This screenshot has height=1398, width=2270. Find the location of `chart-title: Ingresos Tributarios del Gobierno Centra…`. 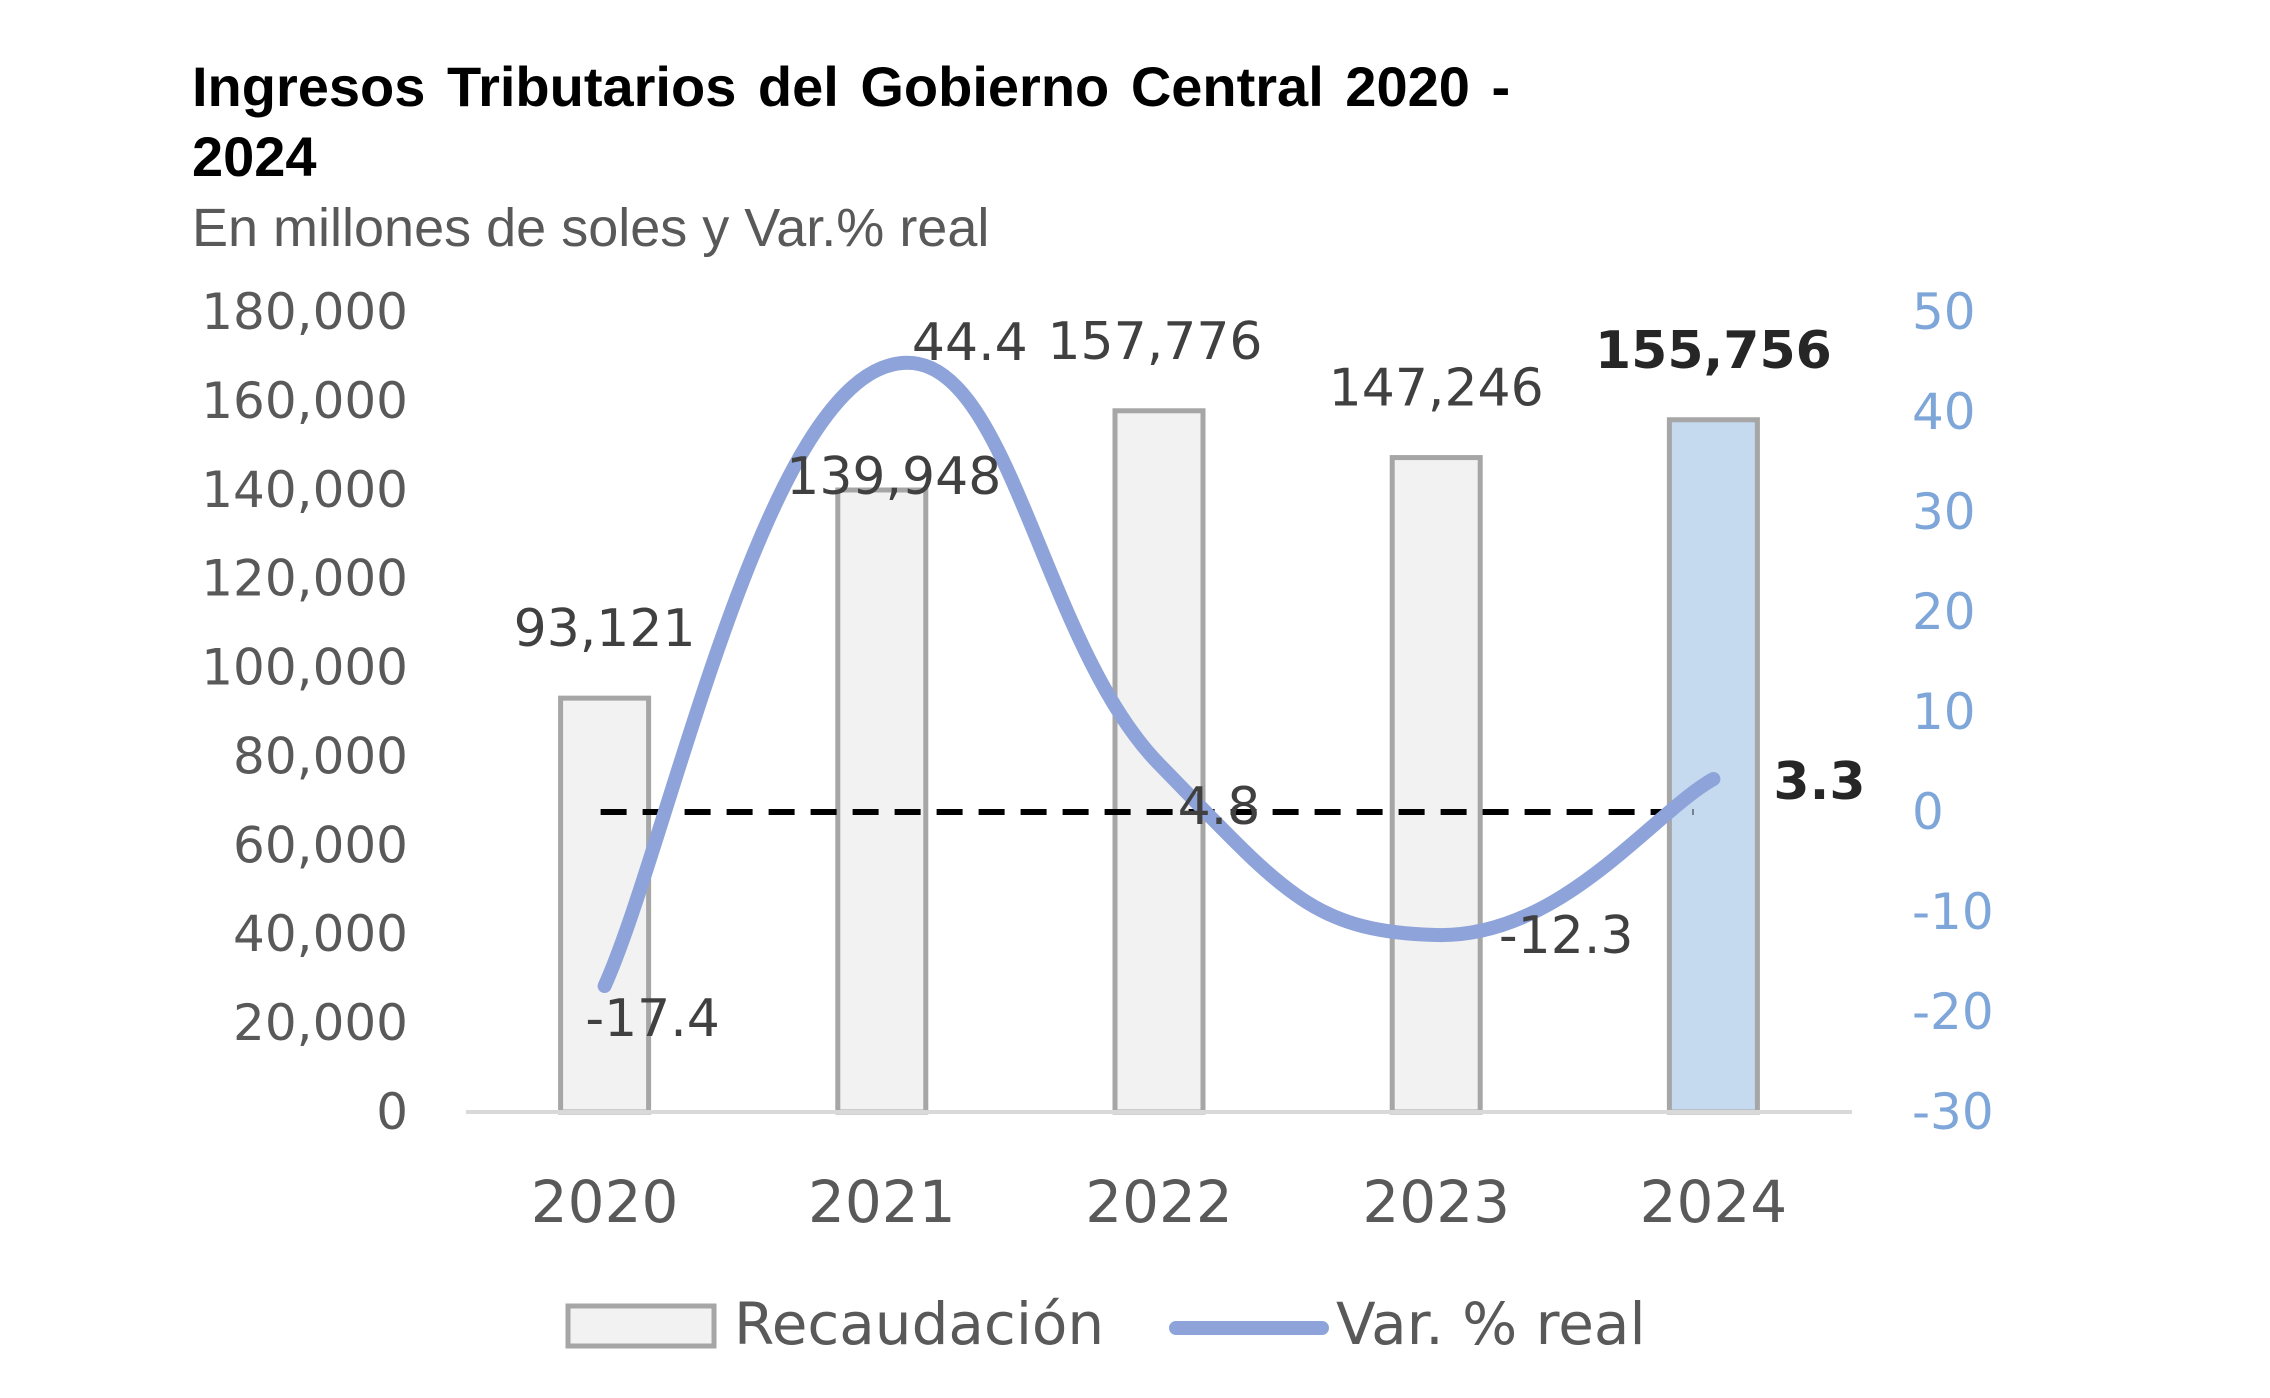

chart-title: Ingresos Tributarios del Gobierno Centra… is located at coordinates (851, 121).